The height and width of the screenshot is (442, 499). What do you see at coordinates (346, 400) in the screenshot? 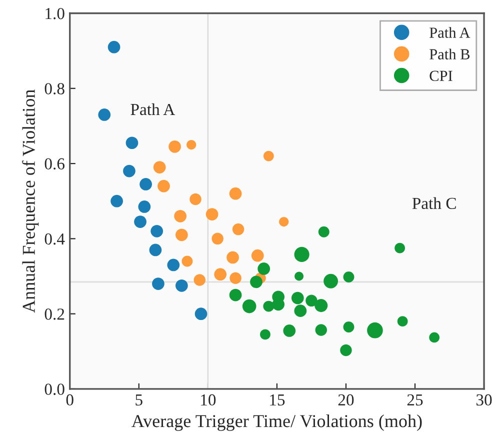
I see `x-tick-label: 20` at bounding box center [346, 400].